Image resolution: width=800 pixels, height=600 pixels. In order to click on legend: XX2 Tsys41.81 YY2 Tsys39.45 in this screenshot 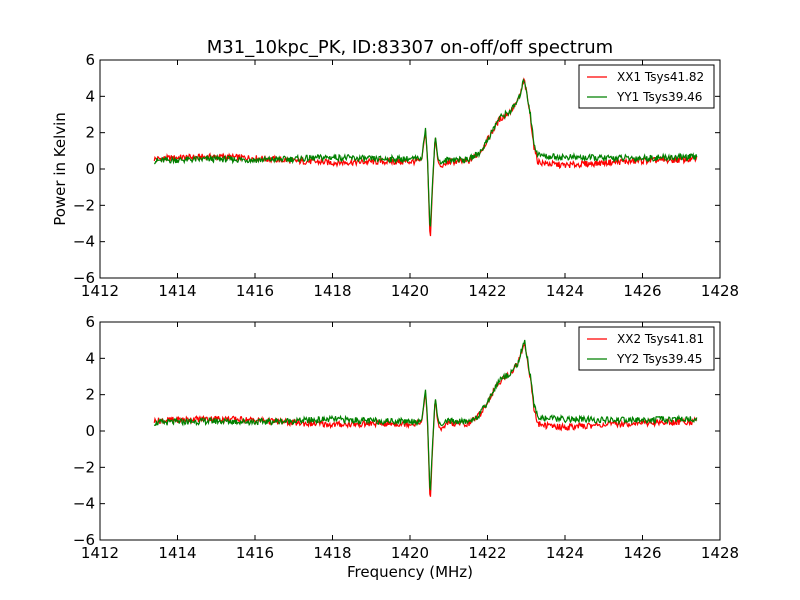, I will do `click(646, 348)`.